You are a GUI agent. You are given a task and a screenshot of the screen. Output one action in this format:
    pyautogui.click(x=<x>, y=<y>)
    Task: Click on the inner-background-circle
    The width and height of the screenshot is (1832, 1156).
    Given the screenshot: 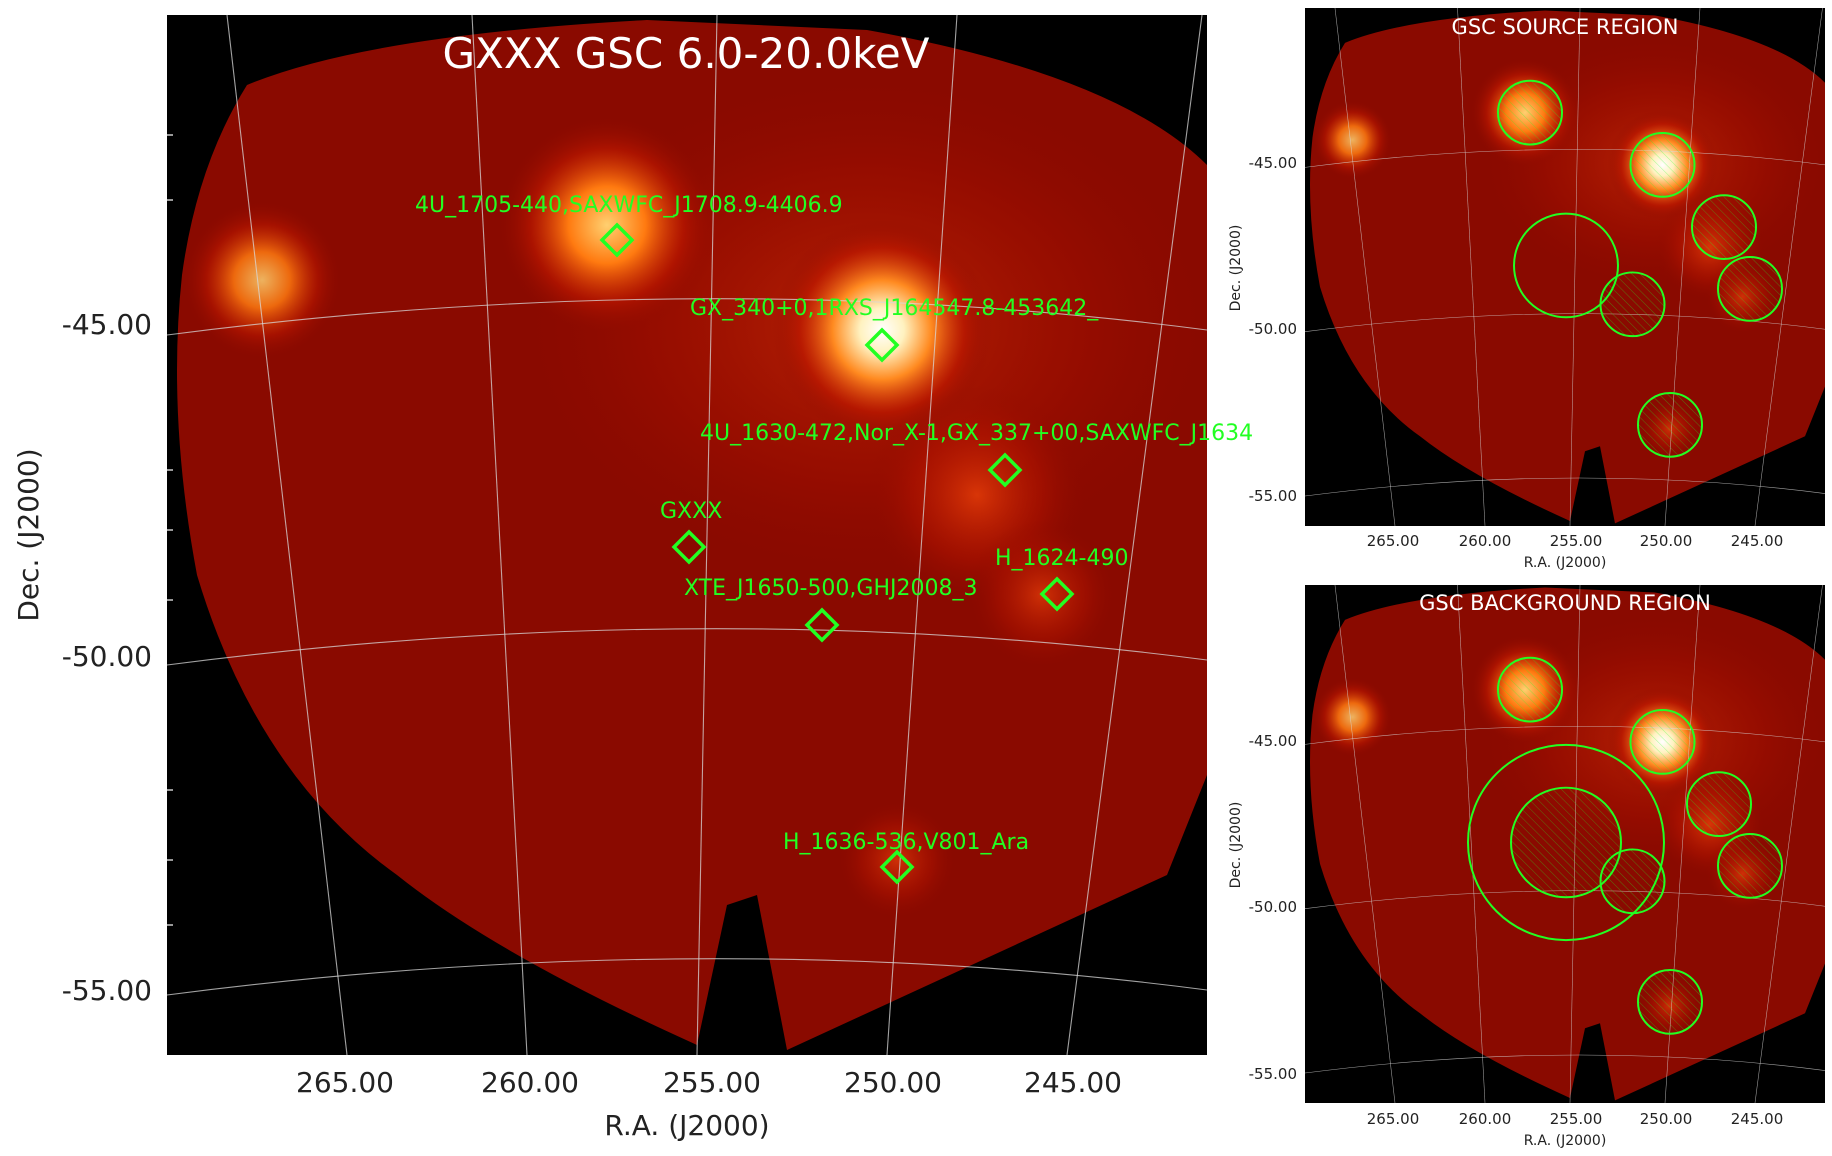 What is the action you would take?
    pyautogui.click(x=1566, y=842)
    